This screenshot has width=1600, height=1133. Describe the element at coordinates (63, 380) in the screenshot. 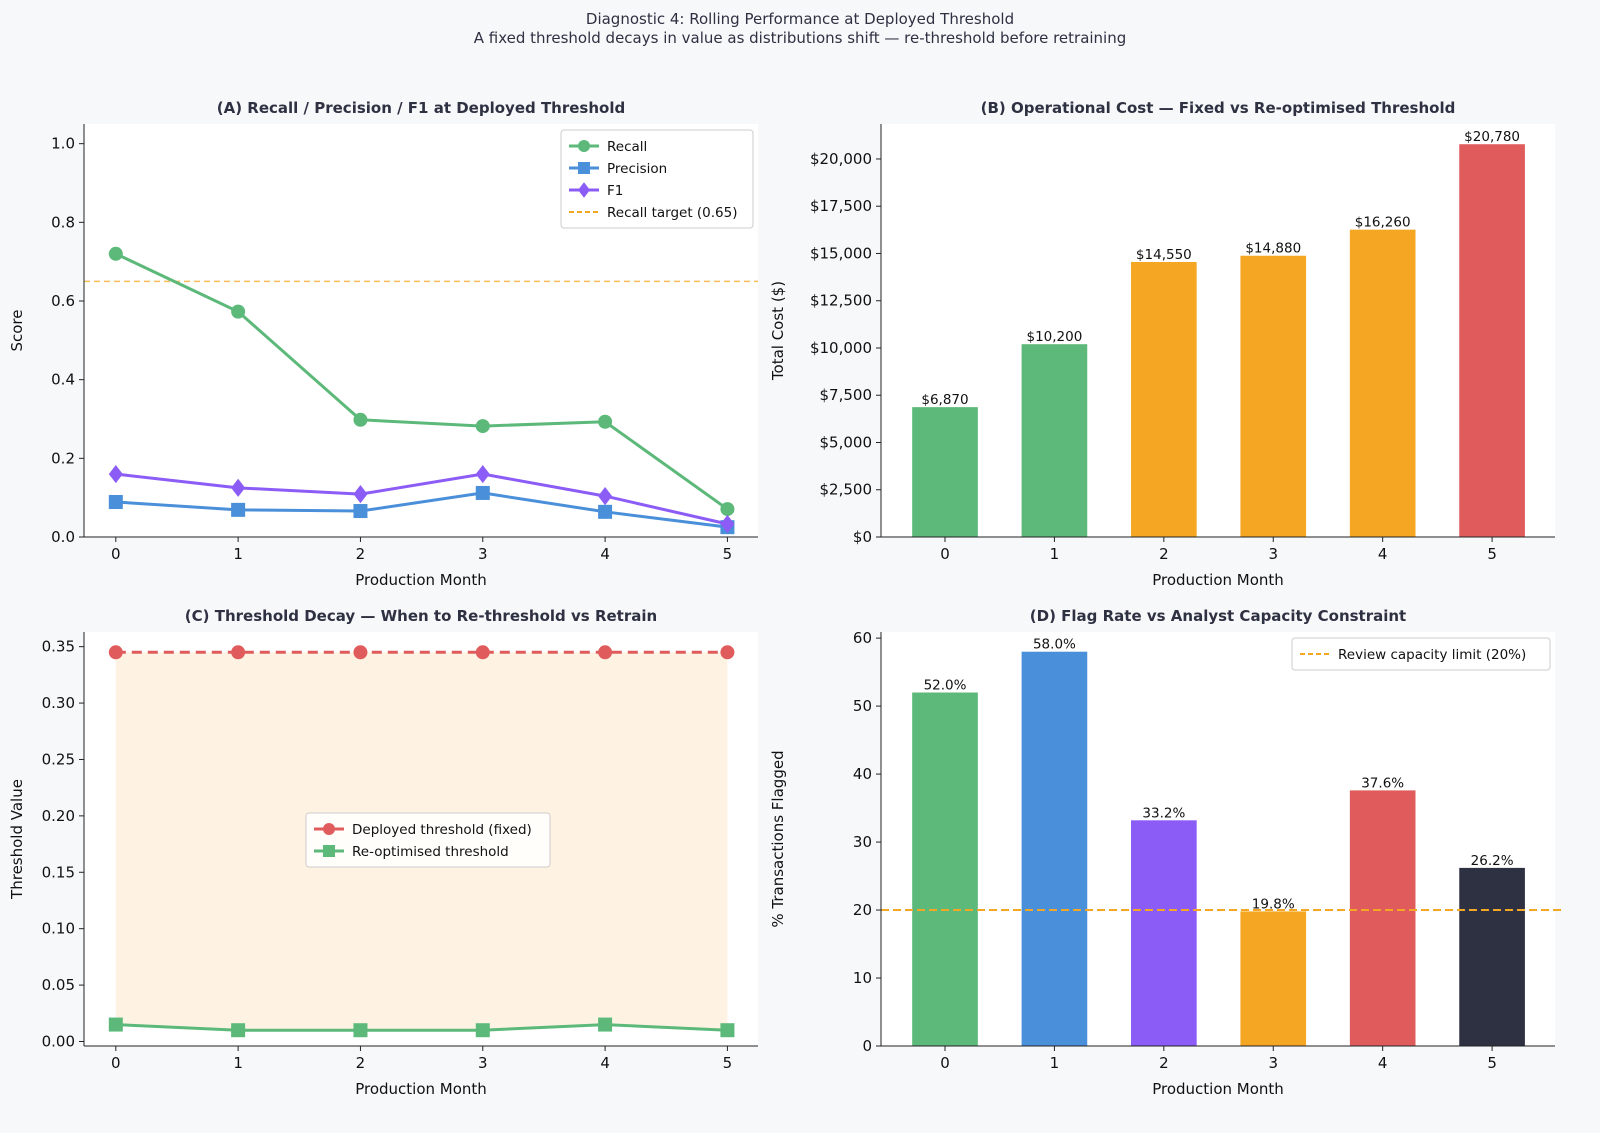

I see `y-tick-label: 0.4` at that location.